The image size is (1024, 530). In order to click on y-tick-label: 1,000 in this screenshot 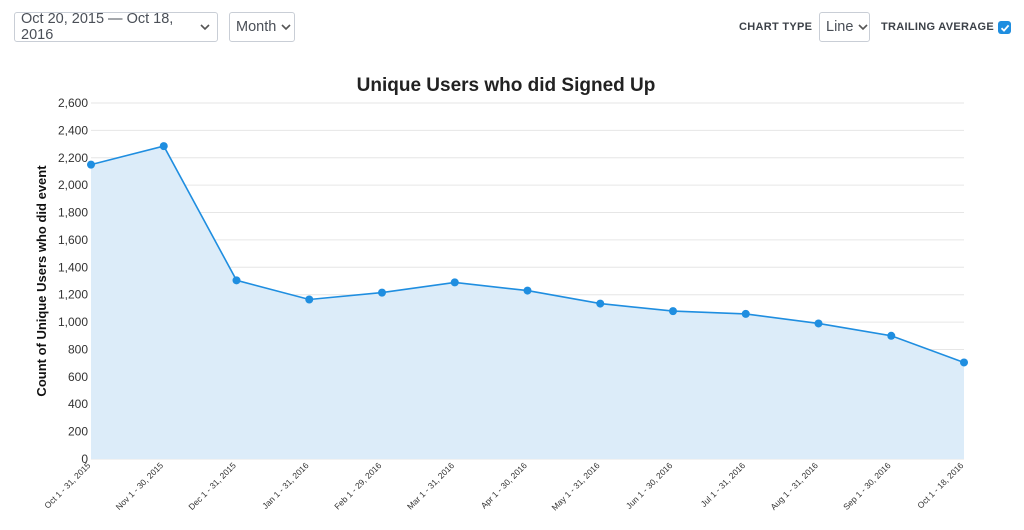, I will do `click(73, 322)`.